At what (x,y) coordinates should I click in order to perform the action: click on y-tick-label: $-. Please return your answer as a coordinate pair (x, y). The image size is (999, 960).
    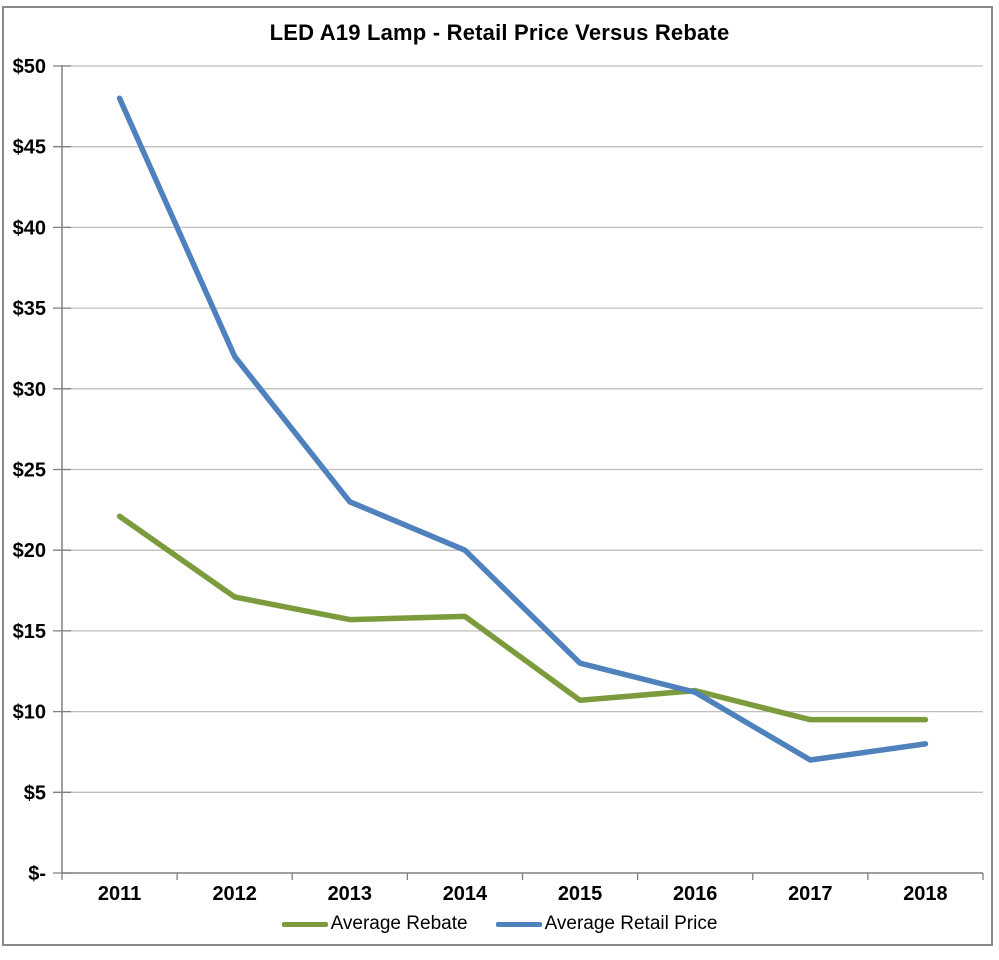
    Looking at the image, I should click on (37, 874).